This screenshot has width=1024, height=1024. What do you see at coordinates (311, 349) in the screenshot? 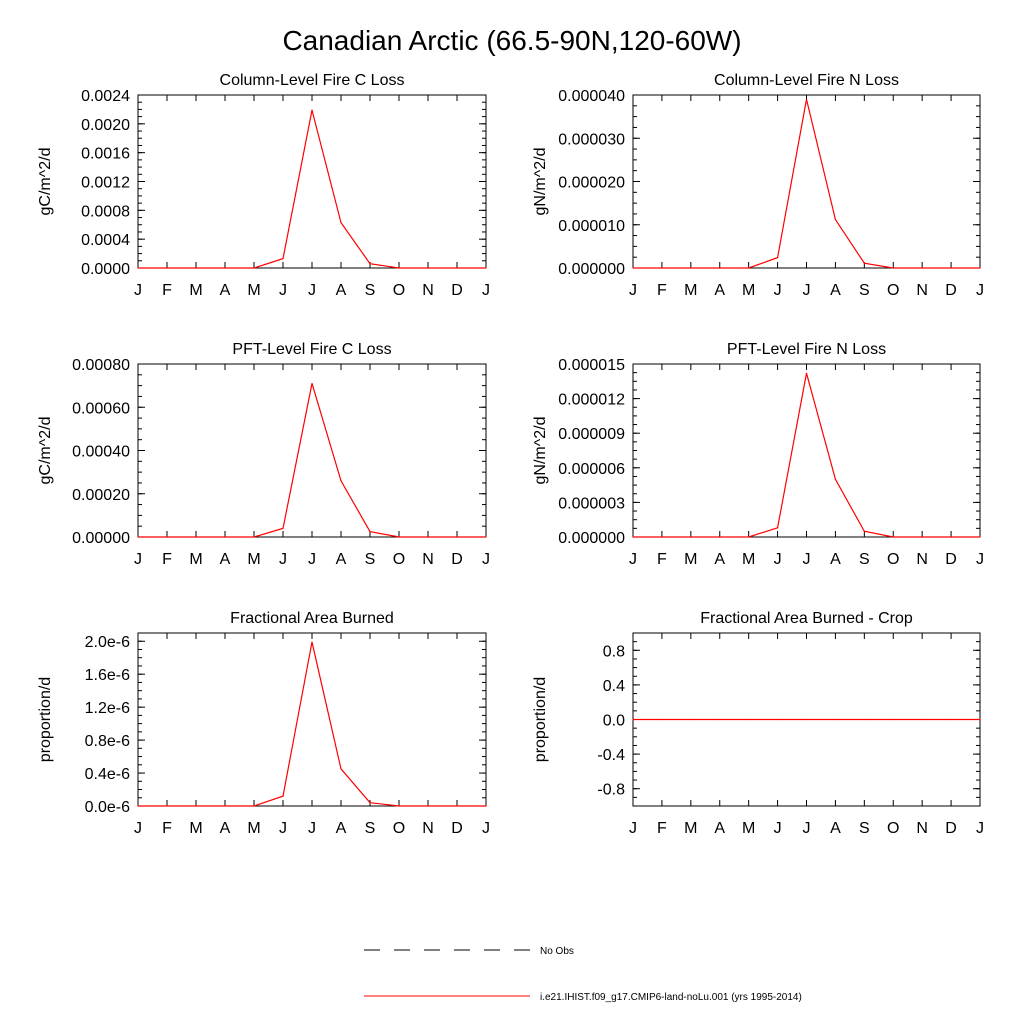
I see `panel-title: PFT-Level Fire C Loss` at bounding box center [311, 349].